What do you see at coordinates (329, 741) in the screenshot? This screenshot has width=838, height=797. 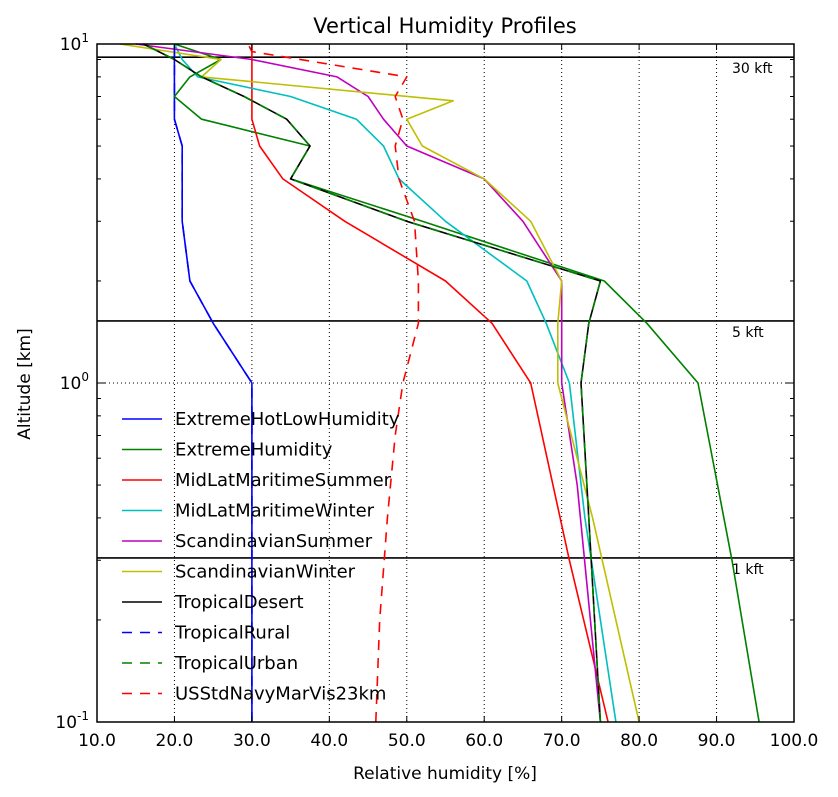 I see `x-tick-label: 40.0` at bounding box center [329, 741].